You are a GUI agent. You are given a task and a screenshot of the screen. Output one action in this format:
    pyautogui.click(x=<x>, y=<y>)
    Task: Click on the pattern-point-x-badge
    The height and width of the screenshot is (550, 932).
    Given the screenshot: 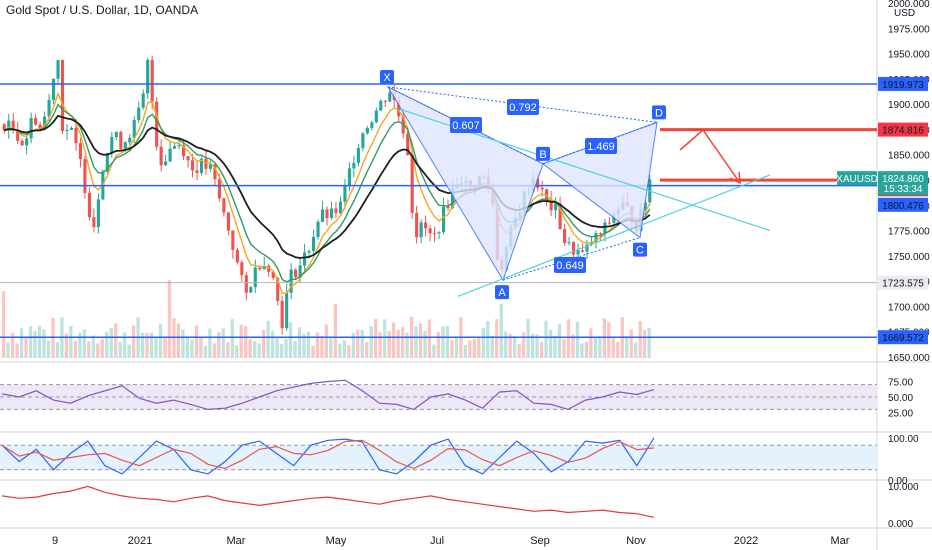 What is the action you would take?
    pyautogui.click(x=387, y=76)
    